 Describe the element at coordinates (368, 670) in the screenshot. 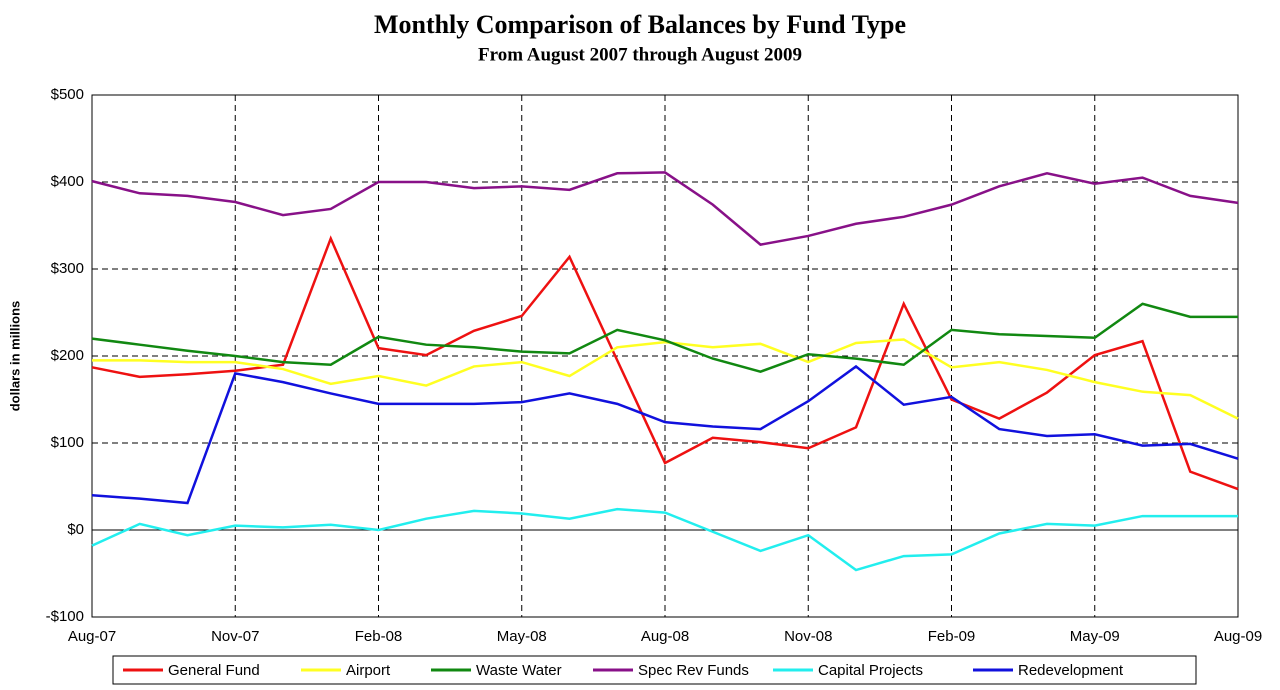

I see `legend-label: Airport` at that location.